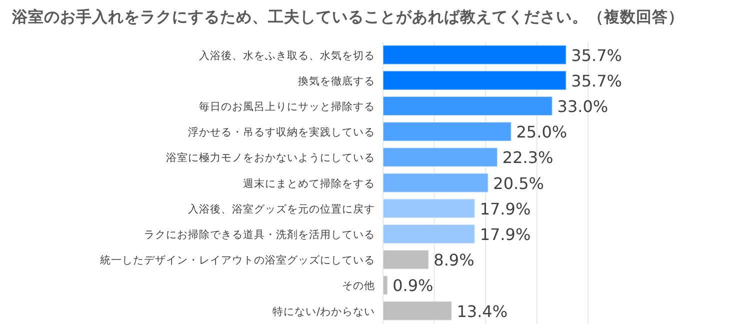  I want to click on y-tick-label: その他, so click(358, 286).